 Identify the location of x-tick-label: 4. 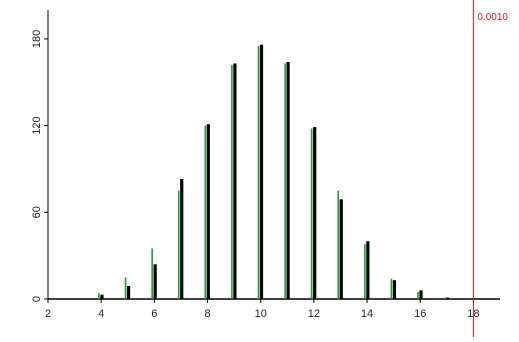
(101, 314).